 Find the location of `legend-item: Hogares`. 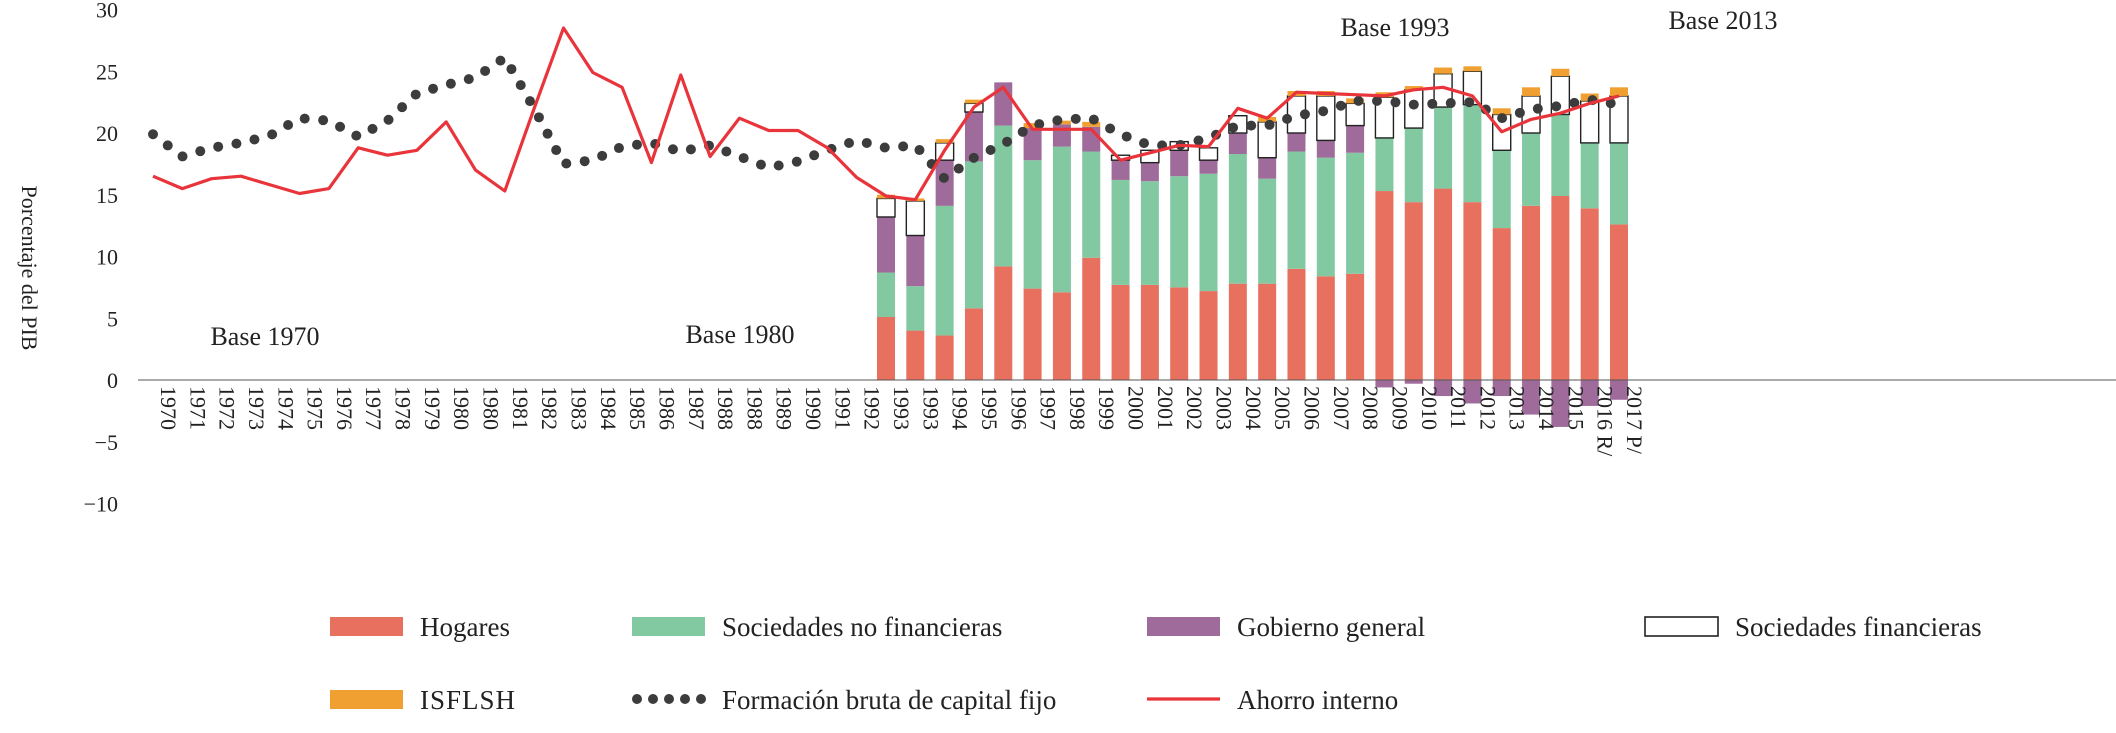

legend-item: Hogares is located at coordinates (420, 627).